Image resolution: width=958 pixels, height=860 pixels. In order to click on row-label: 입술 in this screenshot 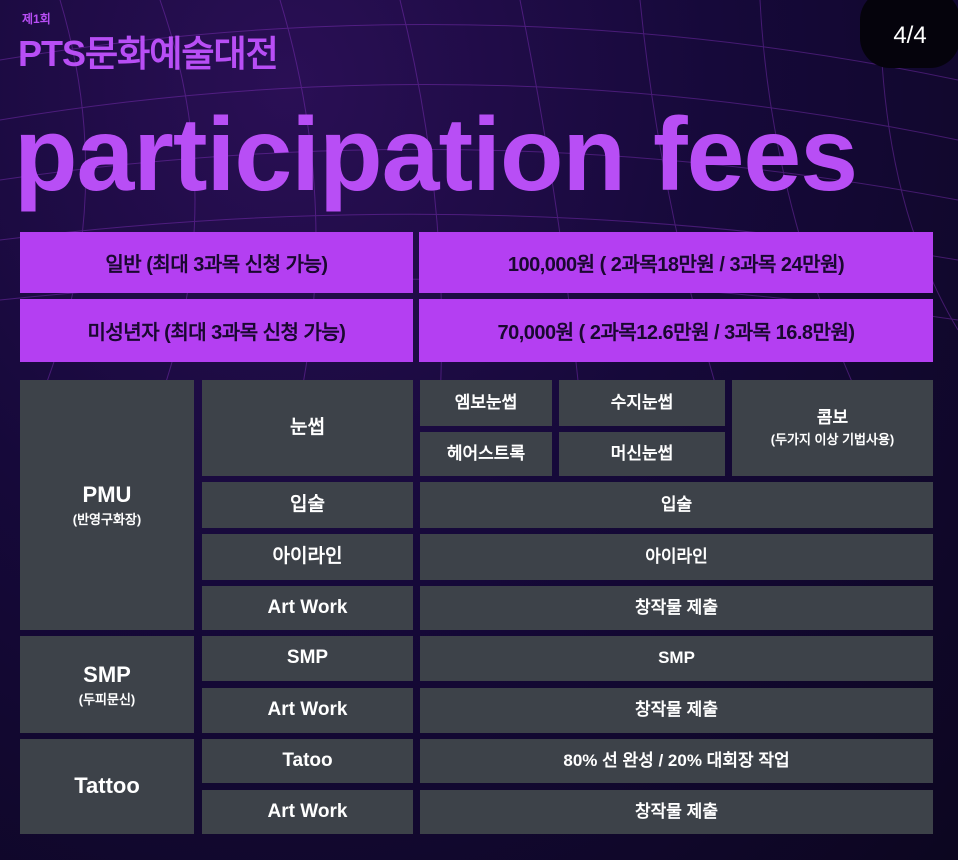, I will do `click(307, 505)`.